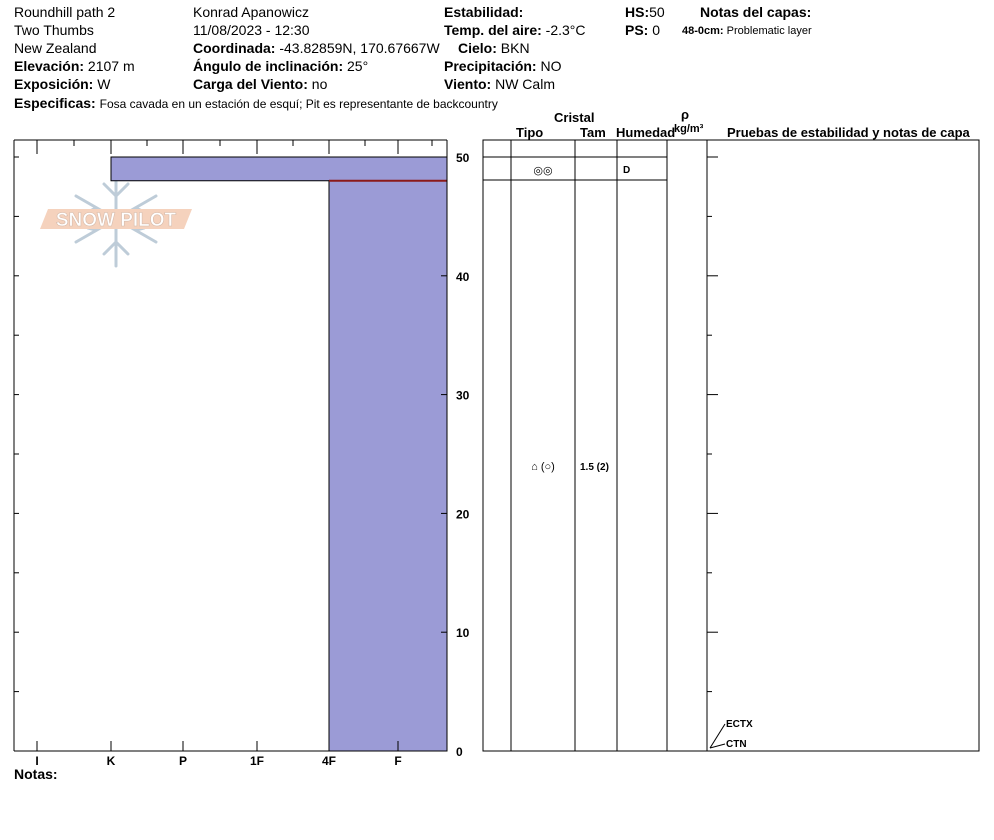  What do you see at coordinates (251, 30) in the screenshot?
I see `observation-datetime: 11/08/2023 - 12:30` at bounding box center [251, 30].